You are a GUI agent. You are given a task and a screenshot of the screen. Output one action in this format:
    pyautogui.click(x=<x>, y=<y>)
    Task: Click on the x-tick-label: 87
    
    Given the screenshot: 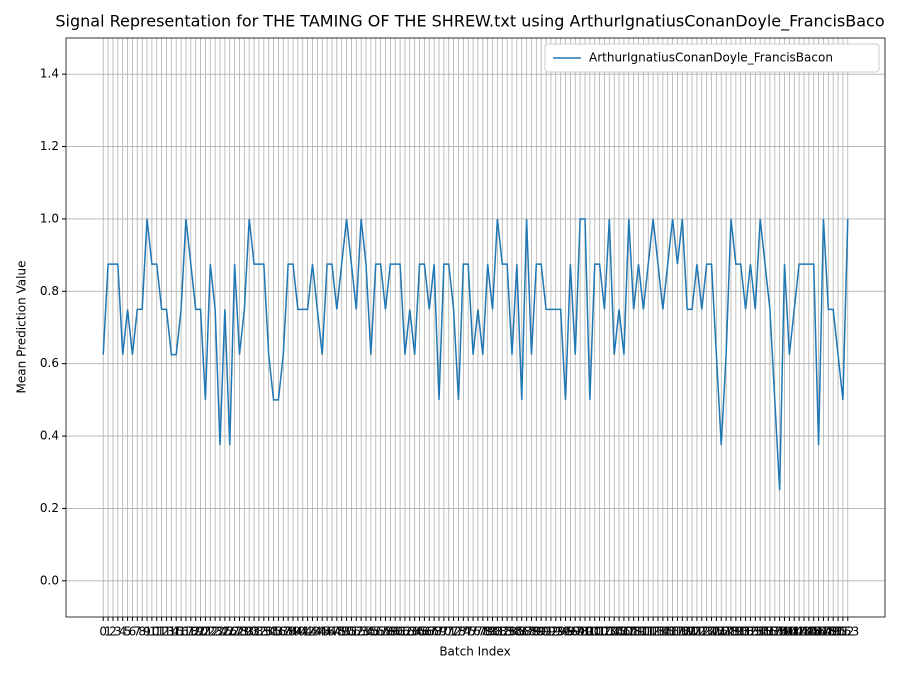 What is the action you would take?
    pyautogui.click(x=526, y=632)
    